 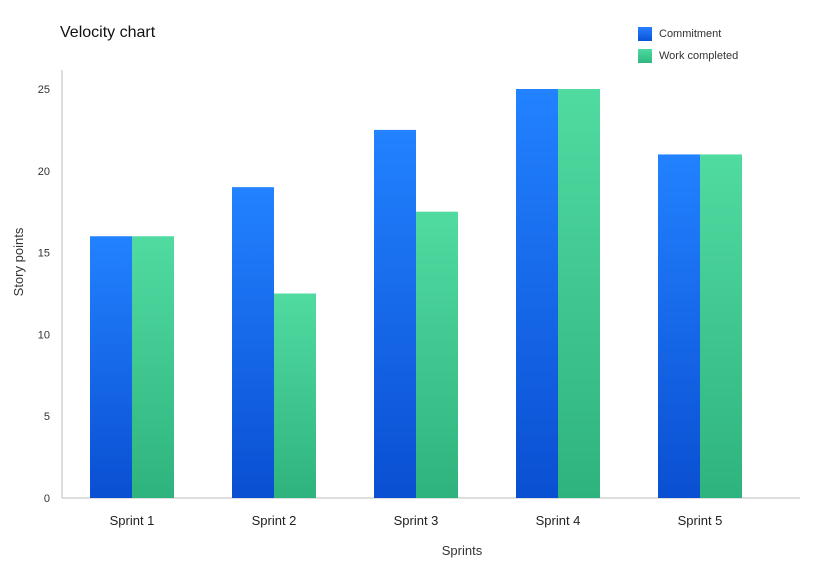 I want to click on y-tick-label-20: 20, so click(x=44, y=172).